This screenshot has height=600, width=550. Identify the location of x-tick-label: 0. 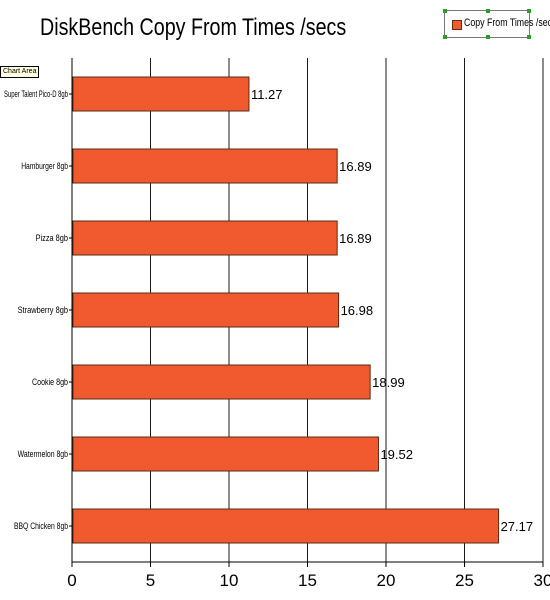
(71, 580).